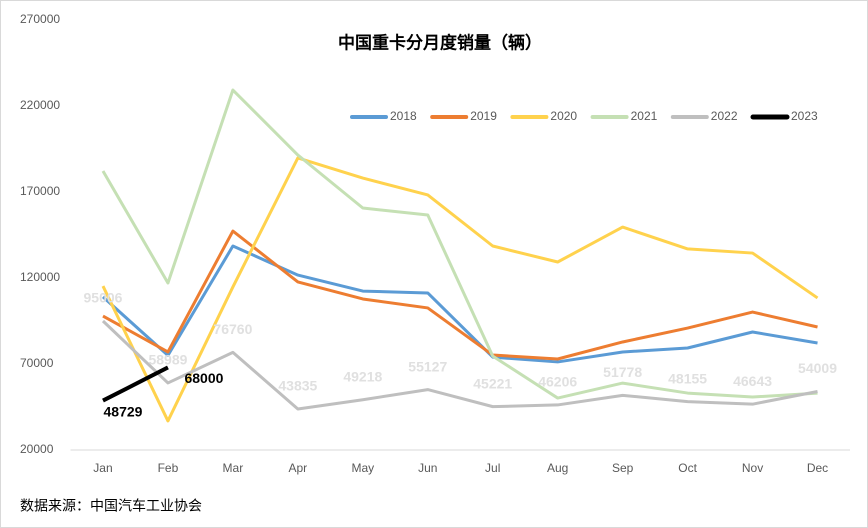 Image resolution: width=868 pixels, height=528 pixels. I want to click on data-label: 43835, so click(297, 386).